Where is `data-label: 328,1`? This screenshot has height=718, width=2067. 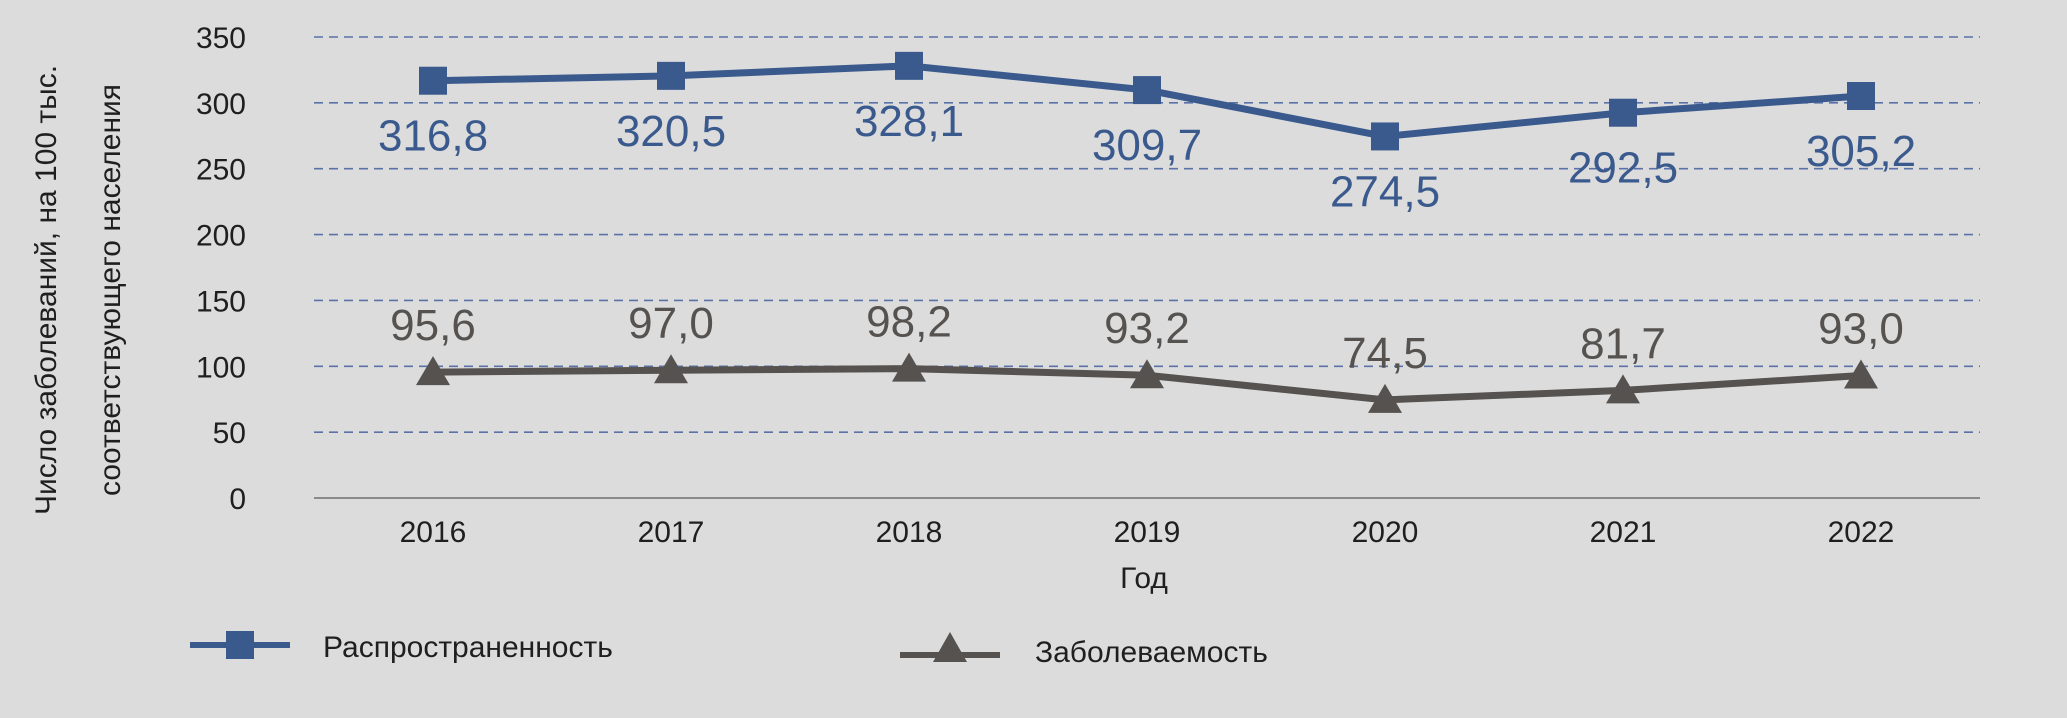
data-label: 328,1 is located at coordinates (909, 121).